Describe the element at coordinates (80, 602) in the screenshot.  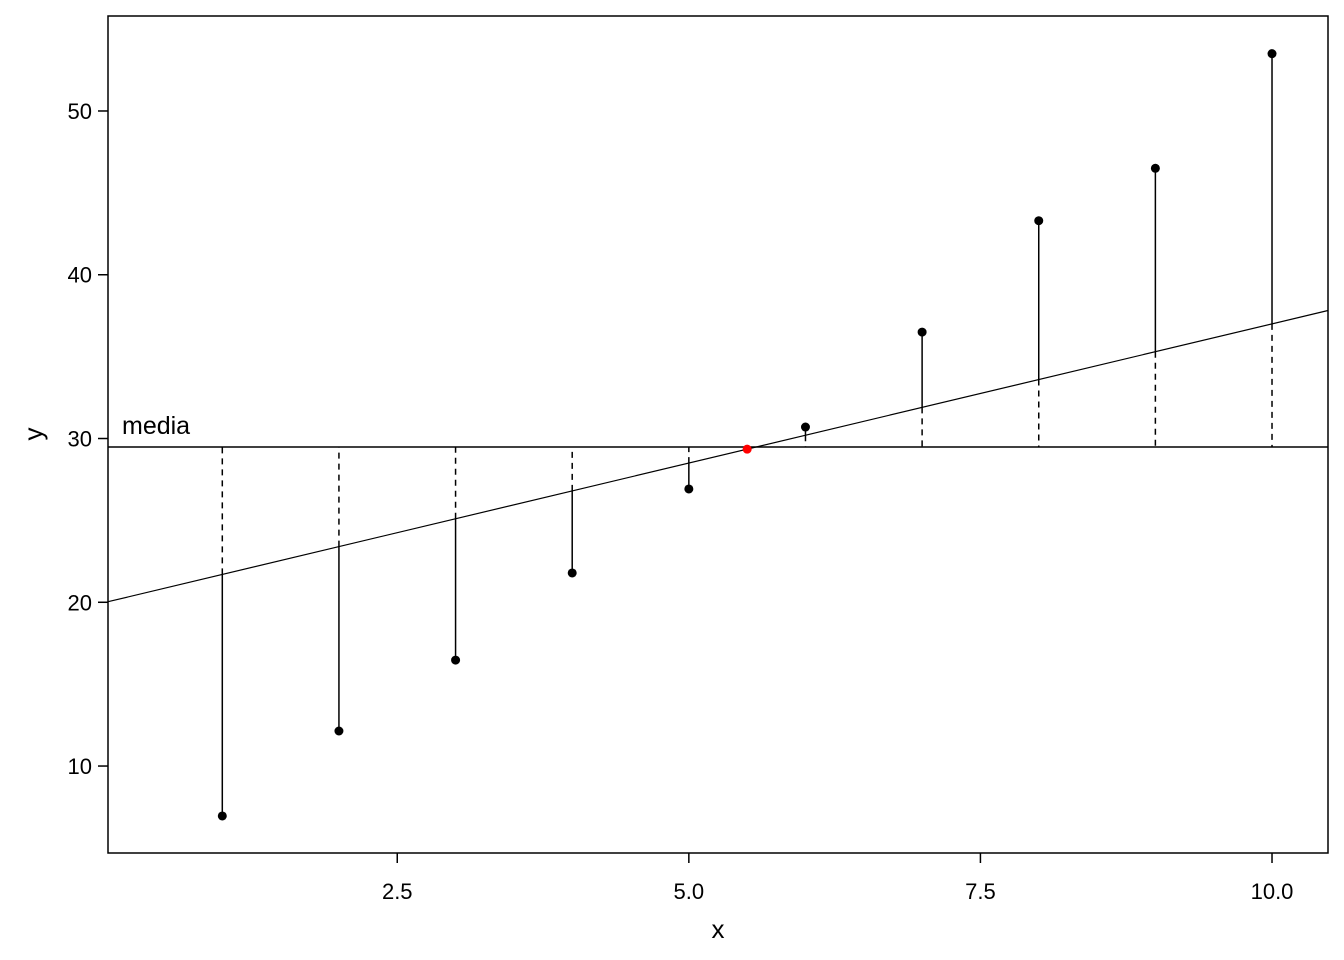
I see `y-tick-label: 20` at that location.